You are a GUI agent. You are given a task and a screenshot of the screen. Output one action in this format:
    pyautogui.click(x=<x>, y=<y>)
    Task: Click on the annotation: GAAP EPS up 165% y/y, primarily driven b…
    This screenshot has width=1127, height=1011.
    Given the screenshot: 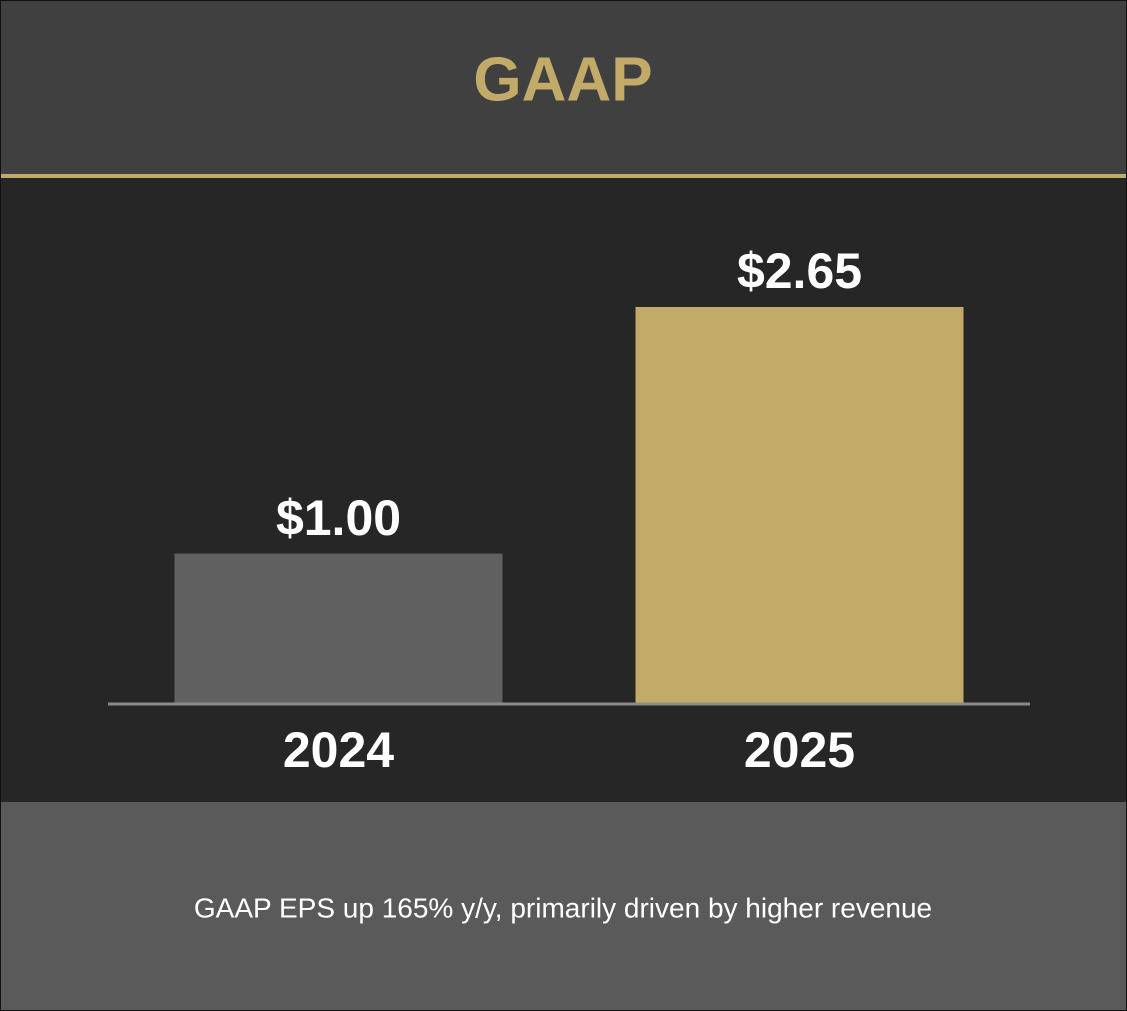 What is the action you would take?
    pyautogui.click(x=563, y=907)
    